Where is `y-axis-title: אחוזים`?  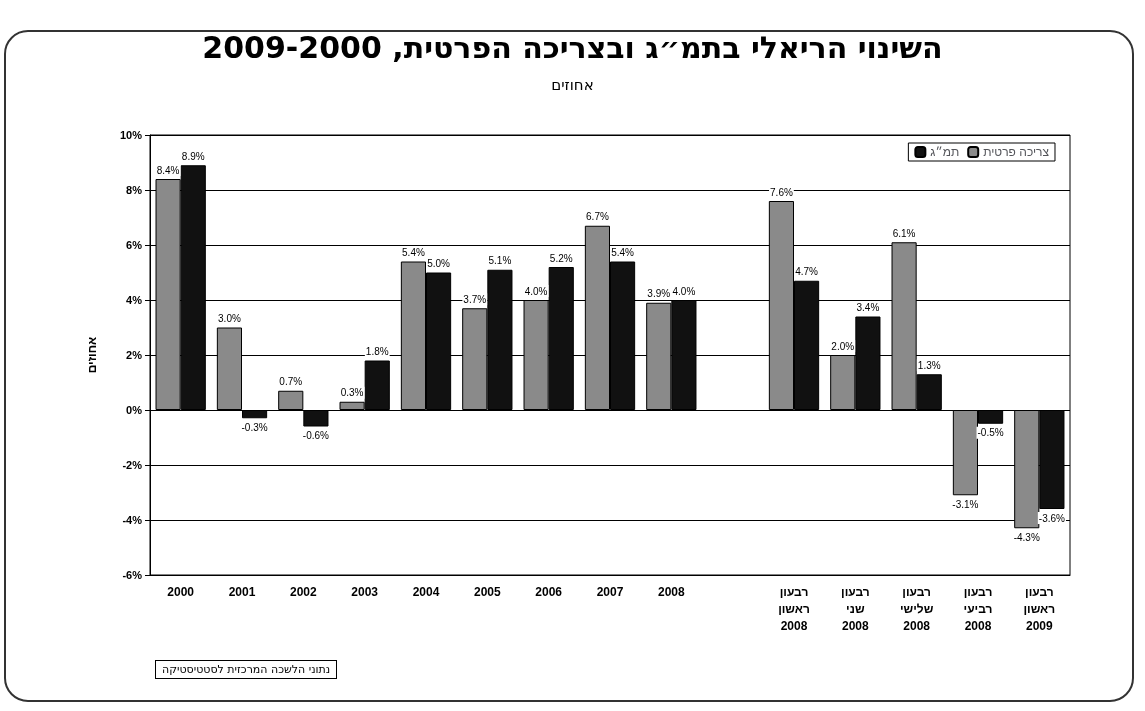 y-axis-title: אחוזים is located at coordinates (92, 355).